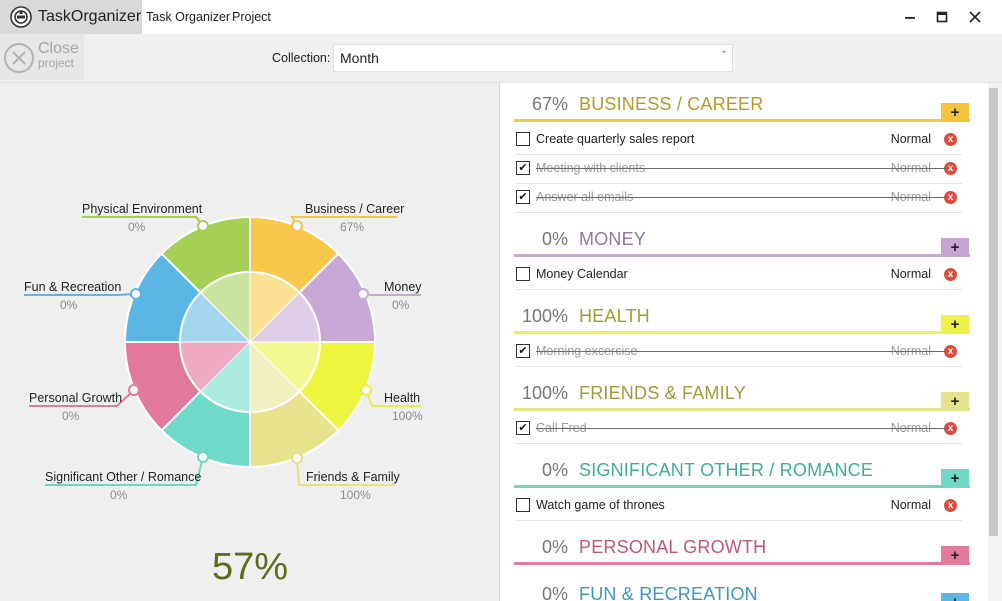 The width and height of the screenshot is (1002, 601). Describe the element at coordinates (615, 139) in the screenshot. I see `task-name: Create quarterly sales report` at that location.